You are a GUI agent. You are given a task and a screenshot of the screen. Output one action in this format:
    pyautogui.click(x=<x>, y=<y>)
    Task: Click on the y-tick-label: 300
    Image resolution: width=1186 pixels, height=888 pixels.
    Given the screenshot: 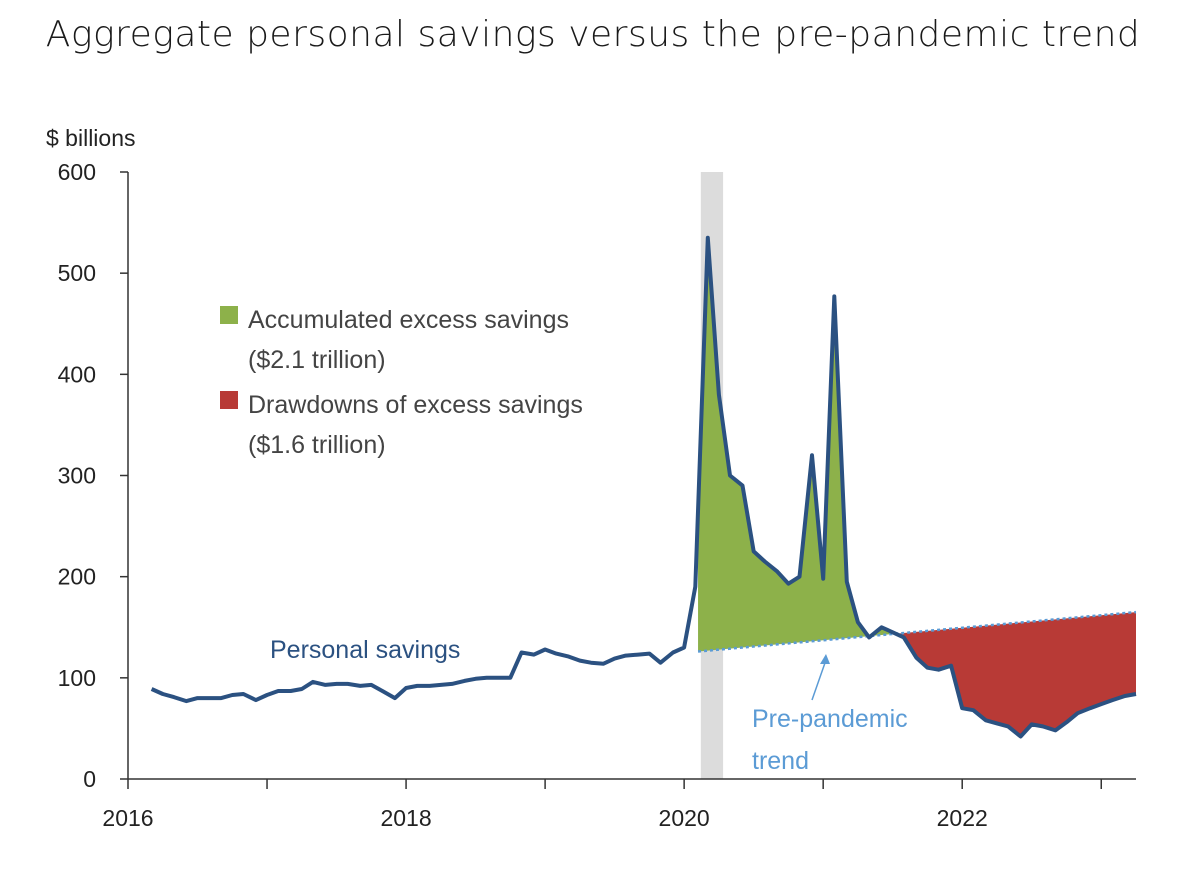 What is the action you would take?
    pyautogui.click(x=77, y=476)
    